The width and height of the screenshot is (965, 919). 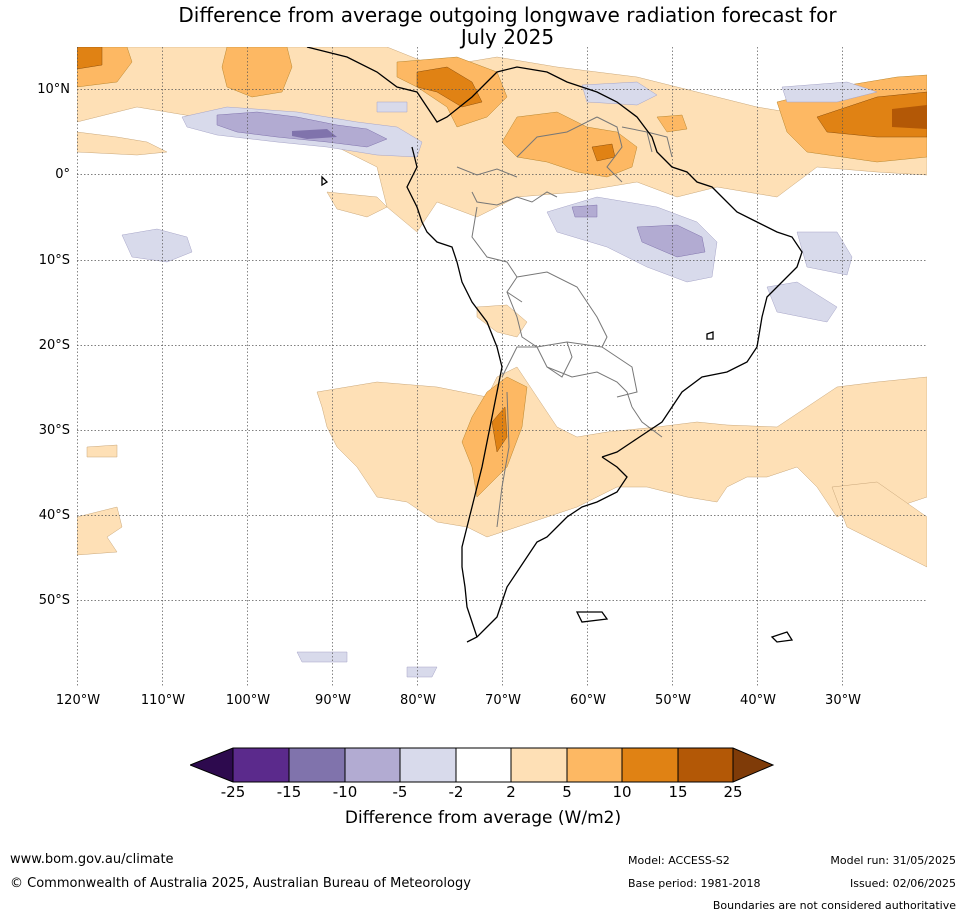 What do you see at coordinates (567, 792) in the screenshot?
I see `colorbar-tick-label: 5` at bounding box center [567, 792].